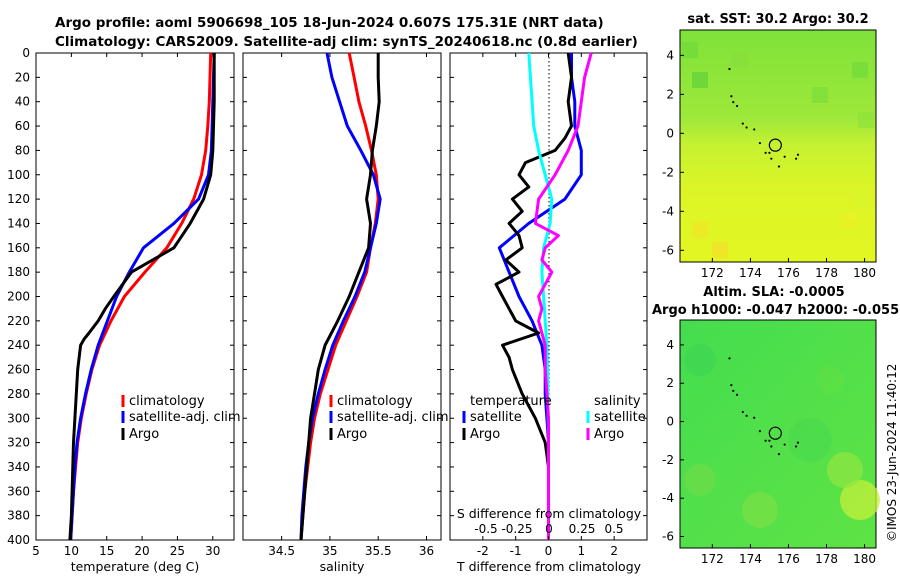  Describe the element at coordinates (18, 491) in the screenshot. I see `depth-tick-label: 360` at that location.